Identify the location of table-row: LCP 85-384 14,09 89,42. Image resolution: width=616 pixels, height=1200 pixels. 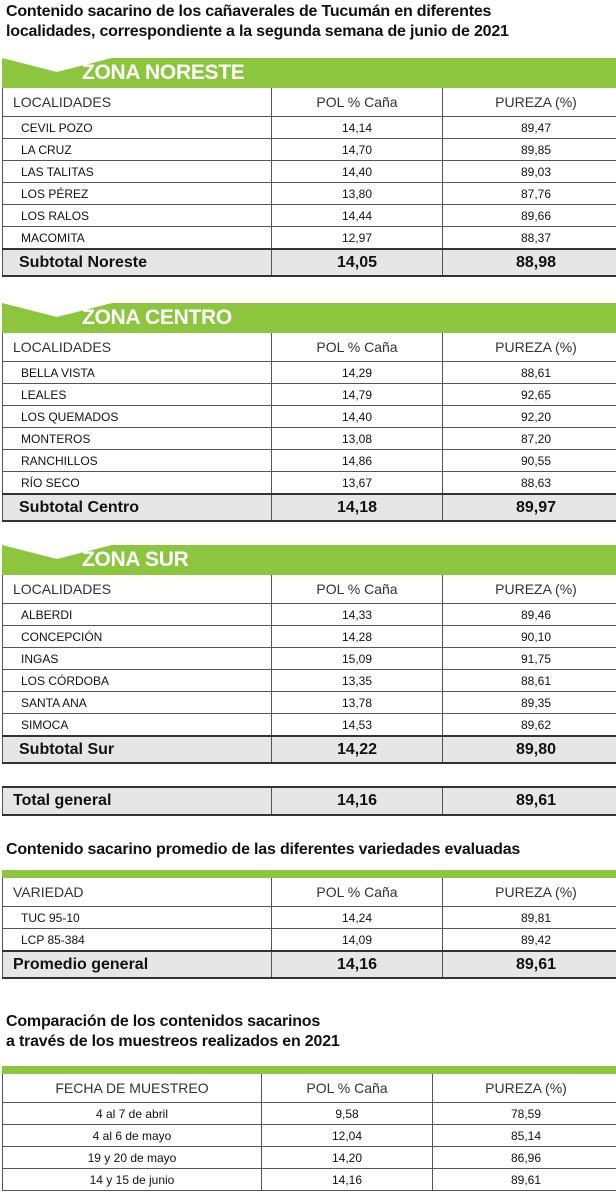
(309, 940).